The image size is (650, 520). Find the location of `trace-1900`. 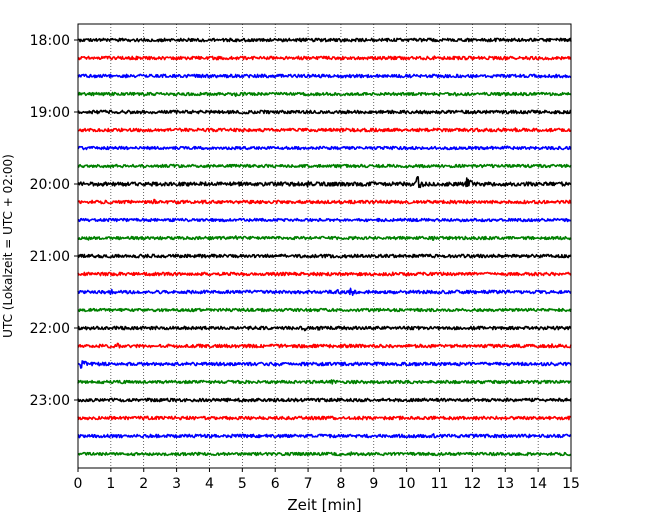

trace-1900 is located at coordinates (324, 112).